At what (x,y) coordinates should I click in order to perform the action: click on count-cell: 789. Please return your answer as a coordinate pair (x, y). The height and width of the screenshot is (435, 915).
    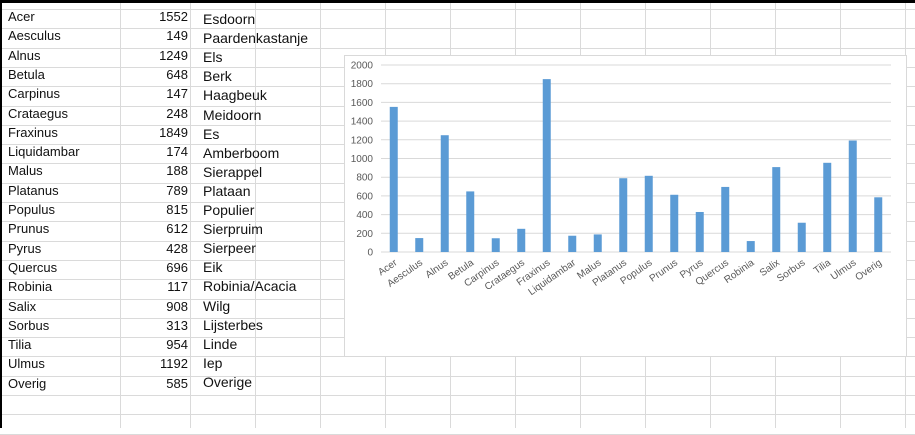
    Looking at the image, I should click on (177, 190).